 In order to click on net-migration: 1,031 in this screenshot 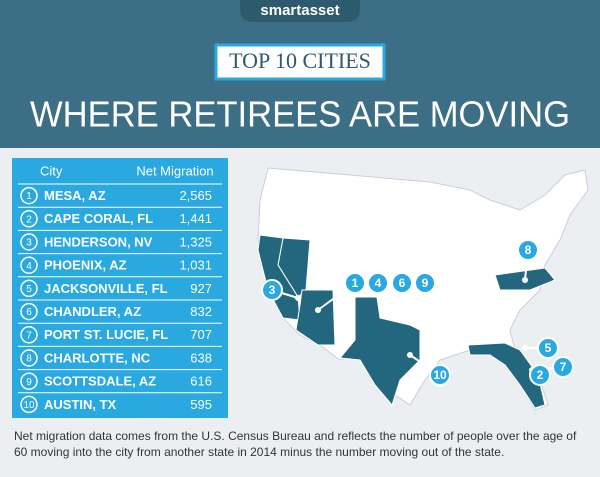, I will do `click(195, 265)`.